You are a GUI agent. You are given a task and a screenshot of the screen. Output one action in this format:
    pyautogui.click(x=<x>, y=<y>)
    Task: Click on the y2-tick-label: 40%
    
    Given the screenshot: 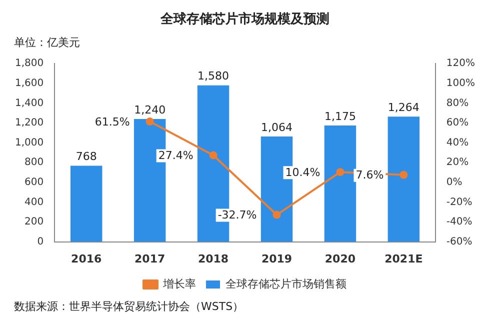 What is the action you would take?
    pyautogui.click(x=457, y=142)
    